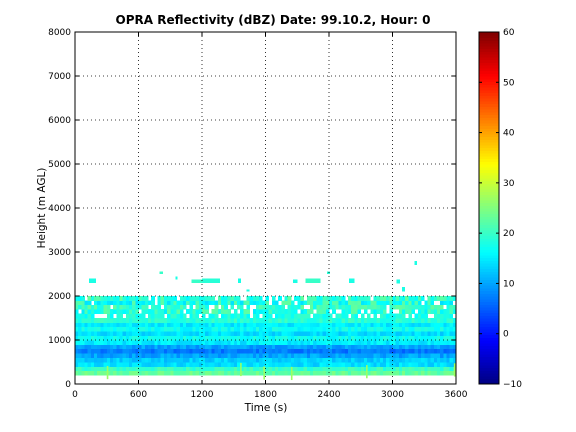 This screenshot has height=432, width=576. What do you see at coordinates (59, 121) in the screenshot?
I see `y-tick-label: 6000` at bounding box center [59, 121].